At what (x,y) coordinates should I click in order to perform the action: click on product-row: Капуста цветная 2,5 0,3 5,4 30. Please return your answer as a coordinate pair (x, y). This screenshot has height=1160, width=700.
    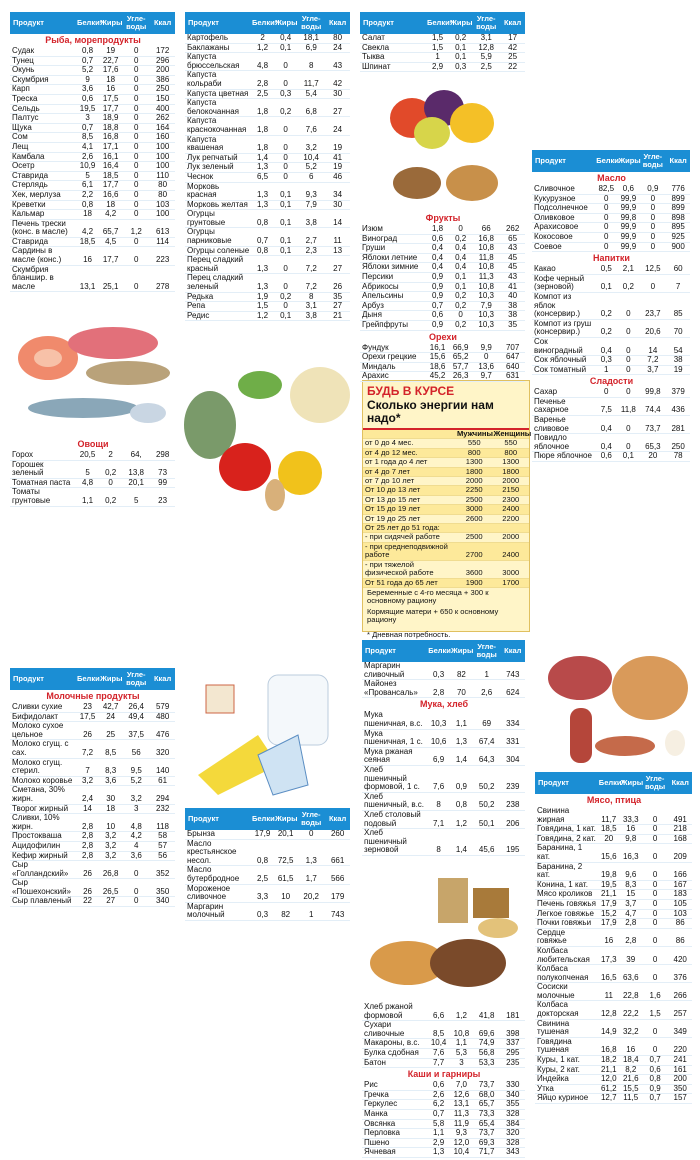
    Looking at the image, I should click on (267, 94).